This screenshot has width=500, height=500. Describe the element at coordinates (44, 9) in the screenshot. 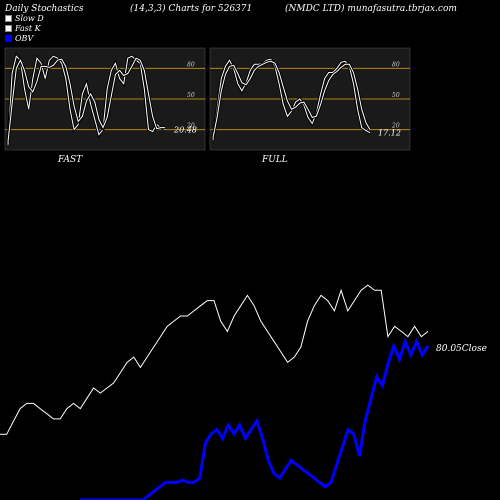

I see `chart-title: Daily Stochastics` at that location.